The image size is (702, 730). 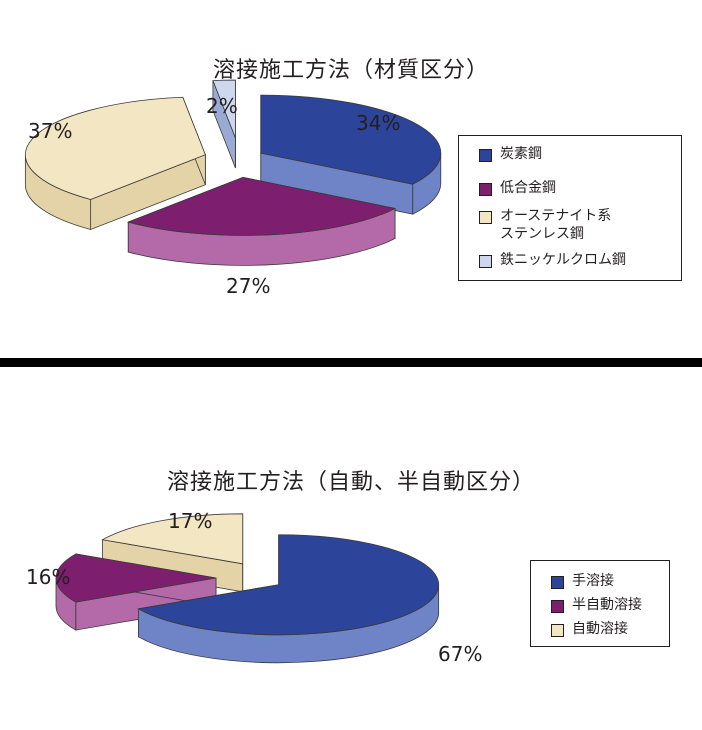 I want to click on legend-swatch-low-alloy-steel, so click(x=485, y=189).